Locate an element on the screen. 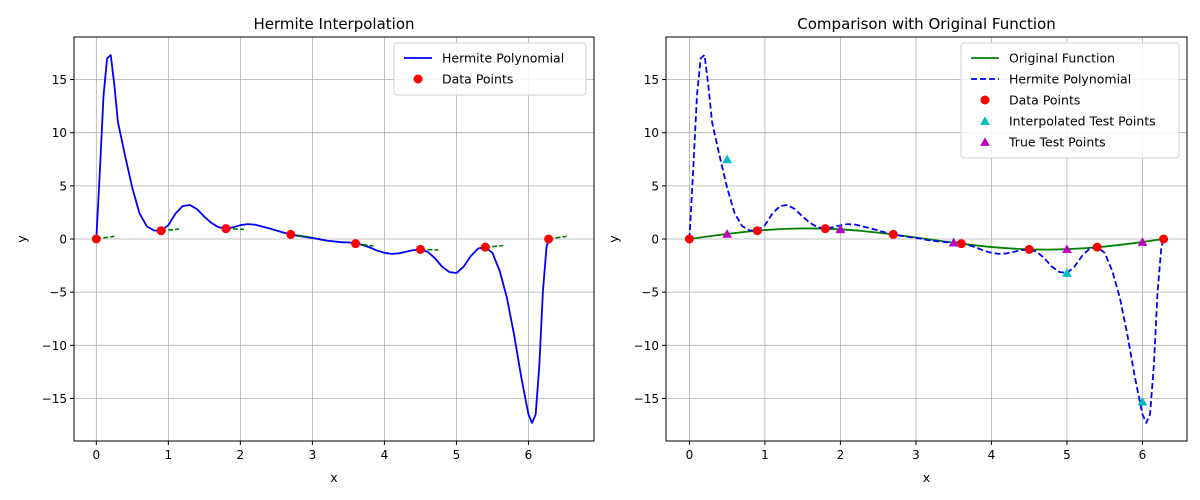 This screenshot has width=1200, height=500. chart-title: Comparison with Original Function is located at coordinates (926, 24).